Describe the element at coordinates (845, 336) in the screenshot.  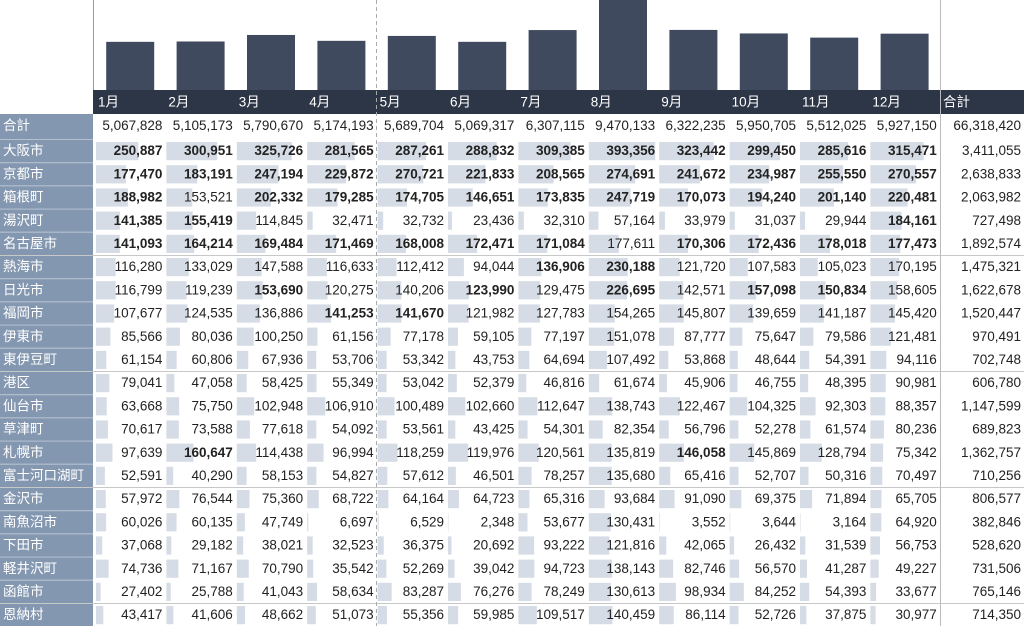
I see `cell: 79,586` at that location.